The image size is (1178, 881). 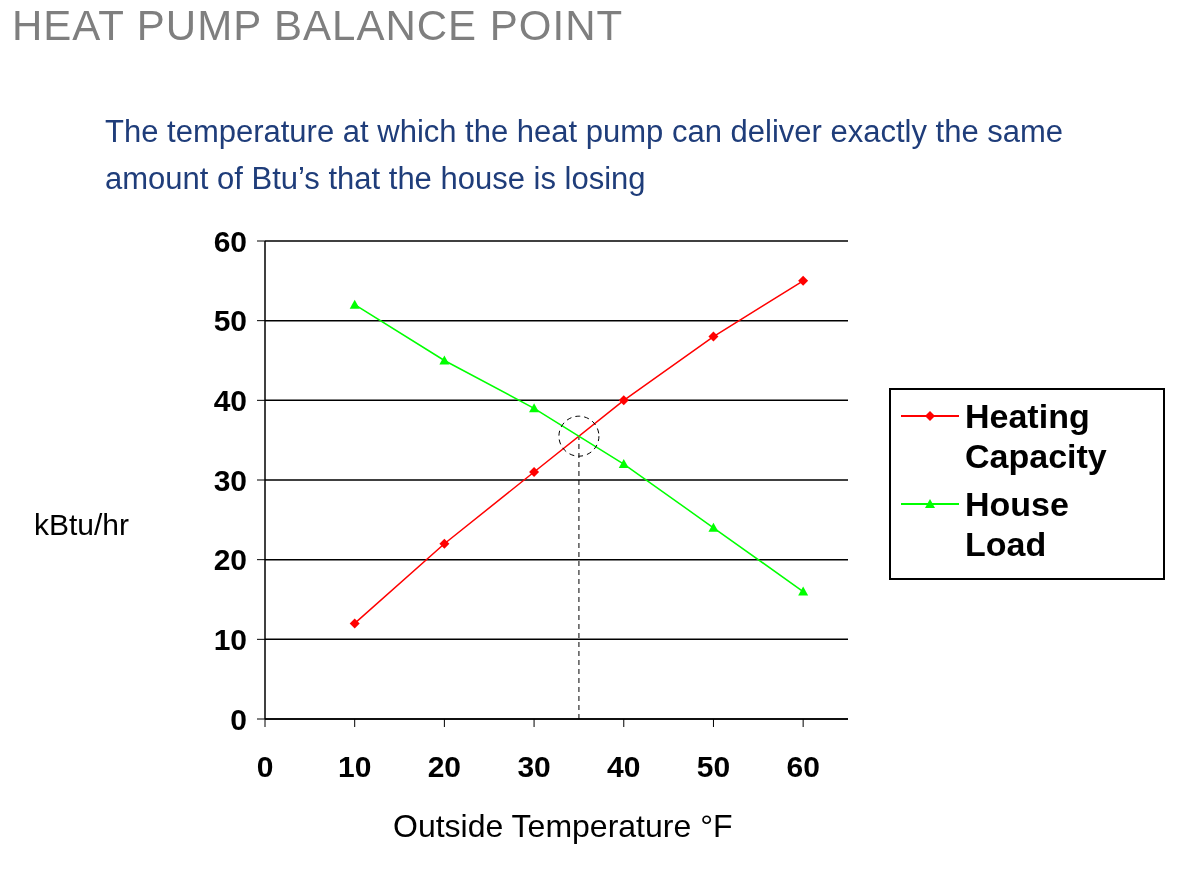 I want to click on legend-label: Heating Capacity, so click(x=1036, y=436).